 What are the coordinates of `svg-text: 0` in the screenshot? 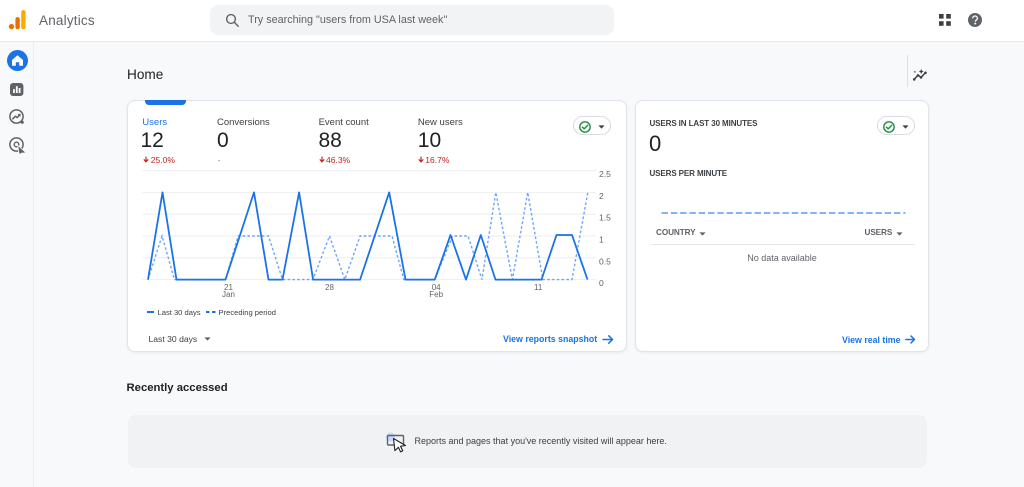 It's located at (601, 283).